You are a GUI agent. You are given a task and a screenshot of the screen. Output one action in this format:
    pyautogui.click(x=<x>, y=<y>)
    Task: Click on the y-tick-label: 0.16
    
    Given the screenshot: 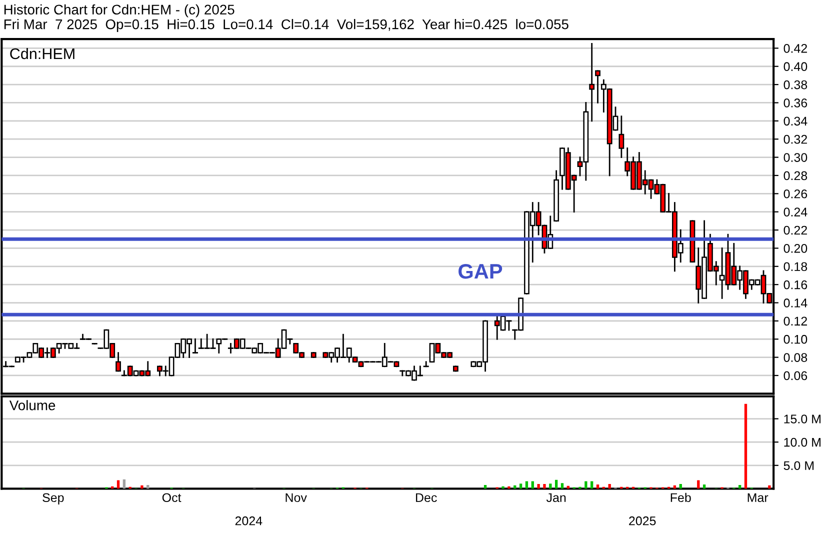 What is the action you would take?
    pyautogui.click(x=796, y=285)
    